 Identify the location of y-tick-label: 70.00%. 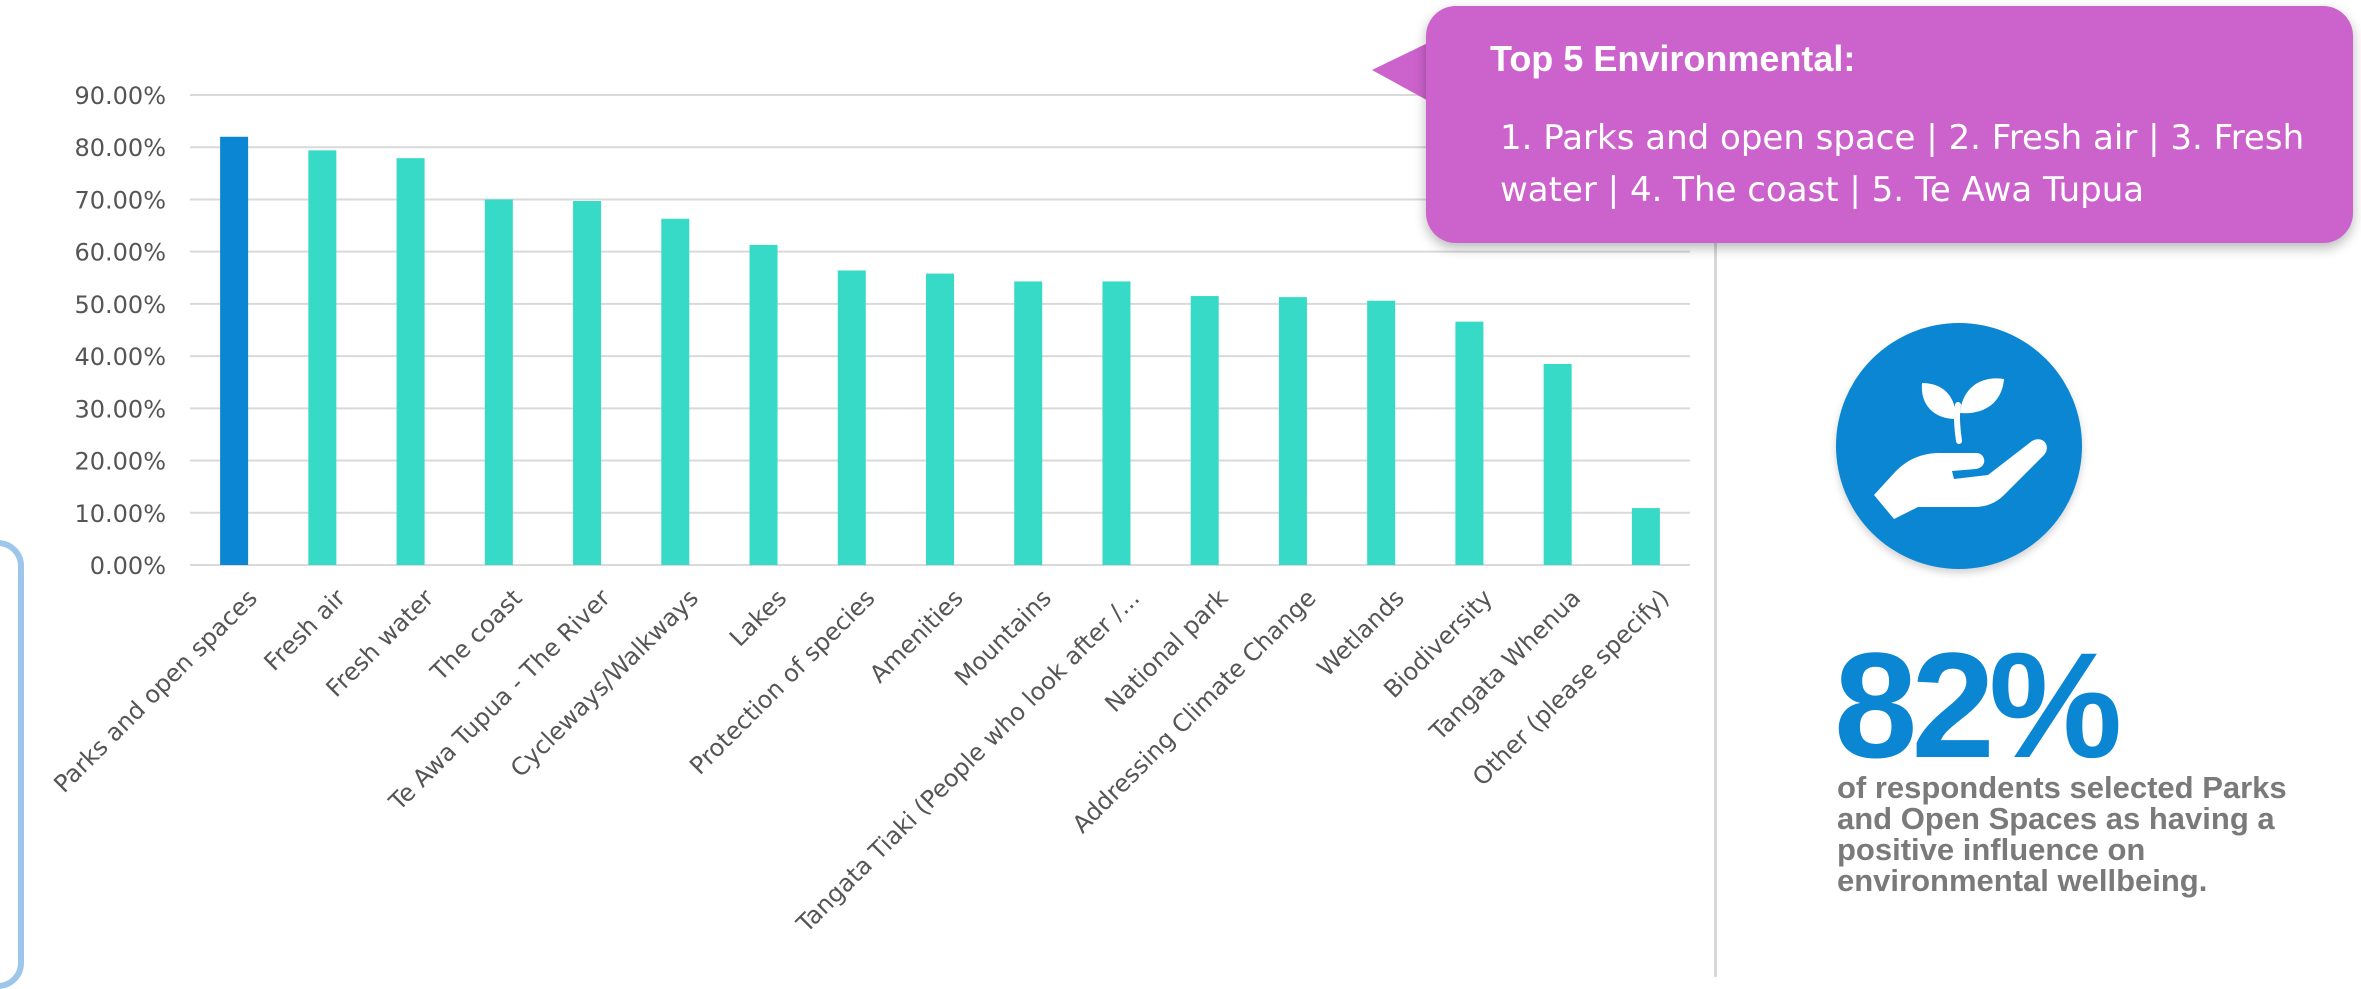
(120, 200).